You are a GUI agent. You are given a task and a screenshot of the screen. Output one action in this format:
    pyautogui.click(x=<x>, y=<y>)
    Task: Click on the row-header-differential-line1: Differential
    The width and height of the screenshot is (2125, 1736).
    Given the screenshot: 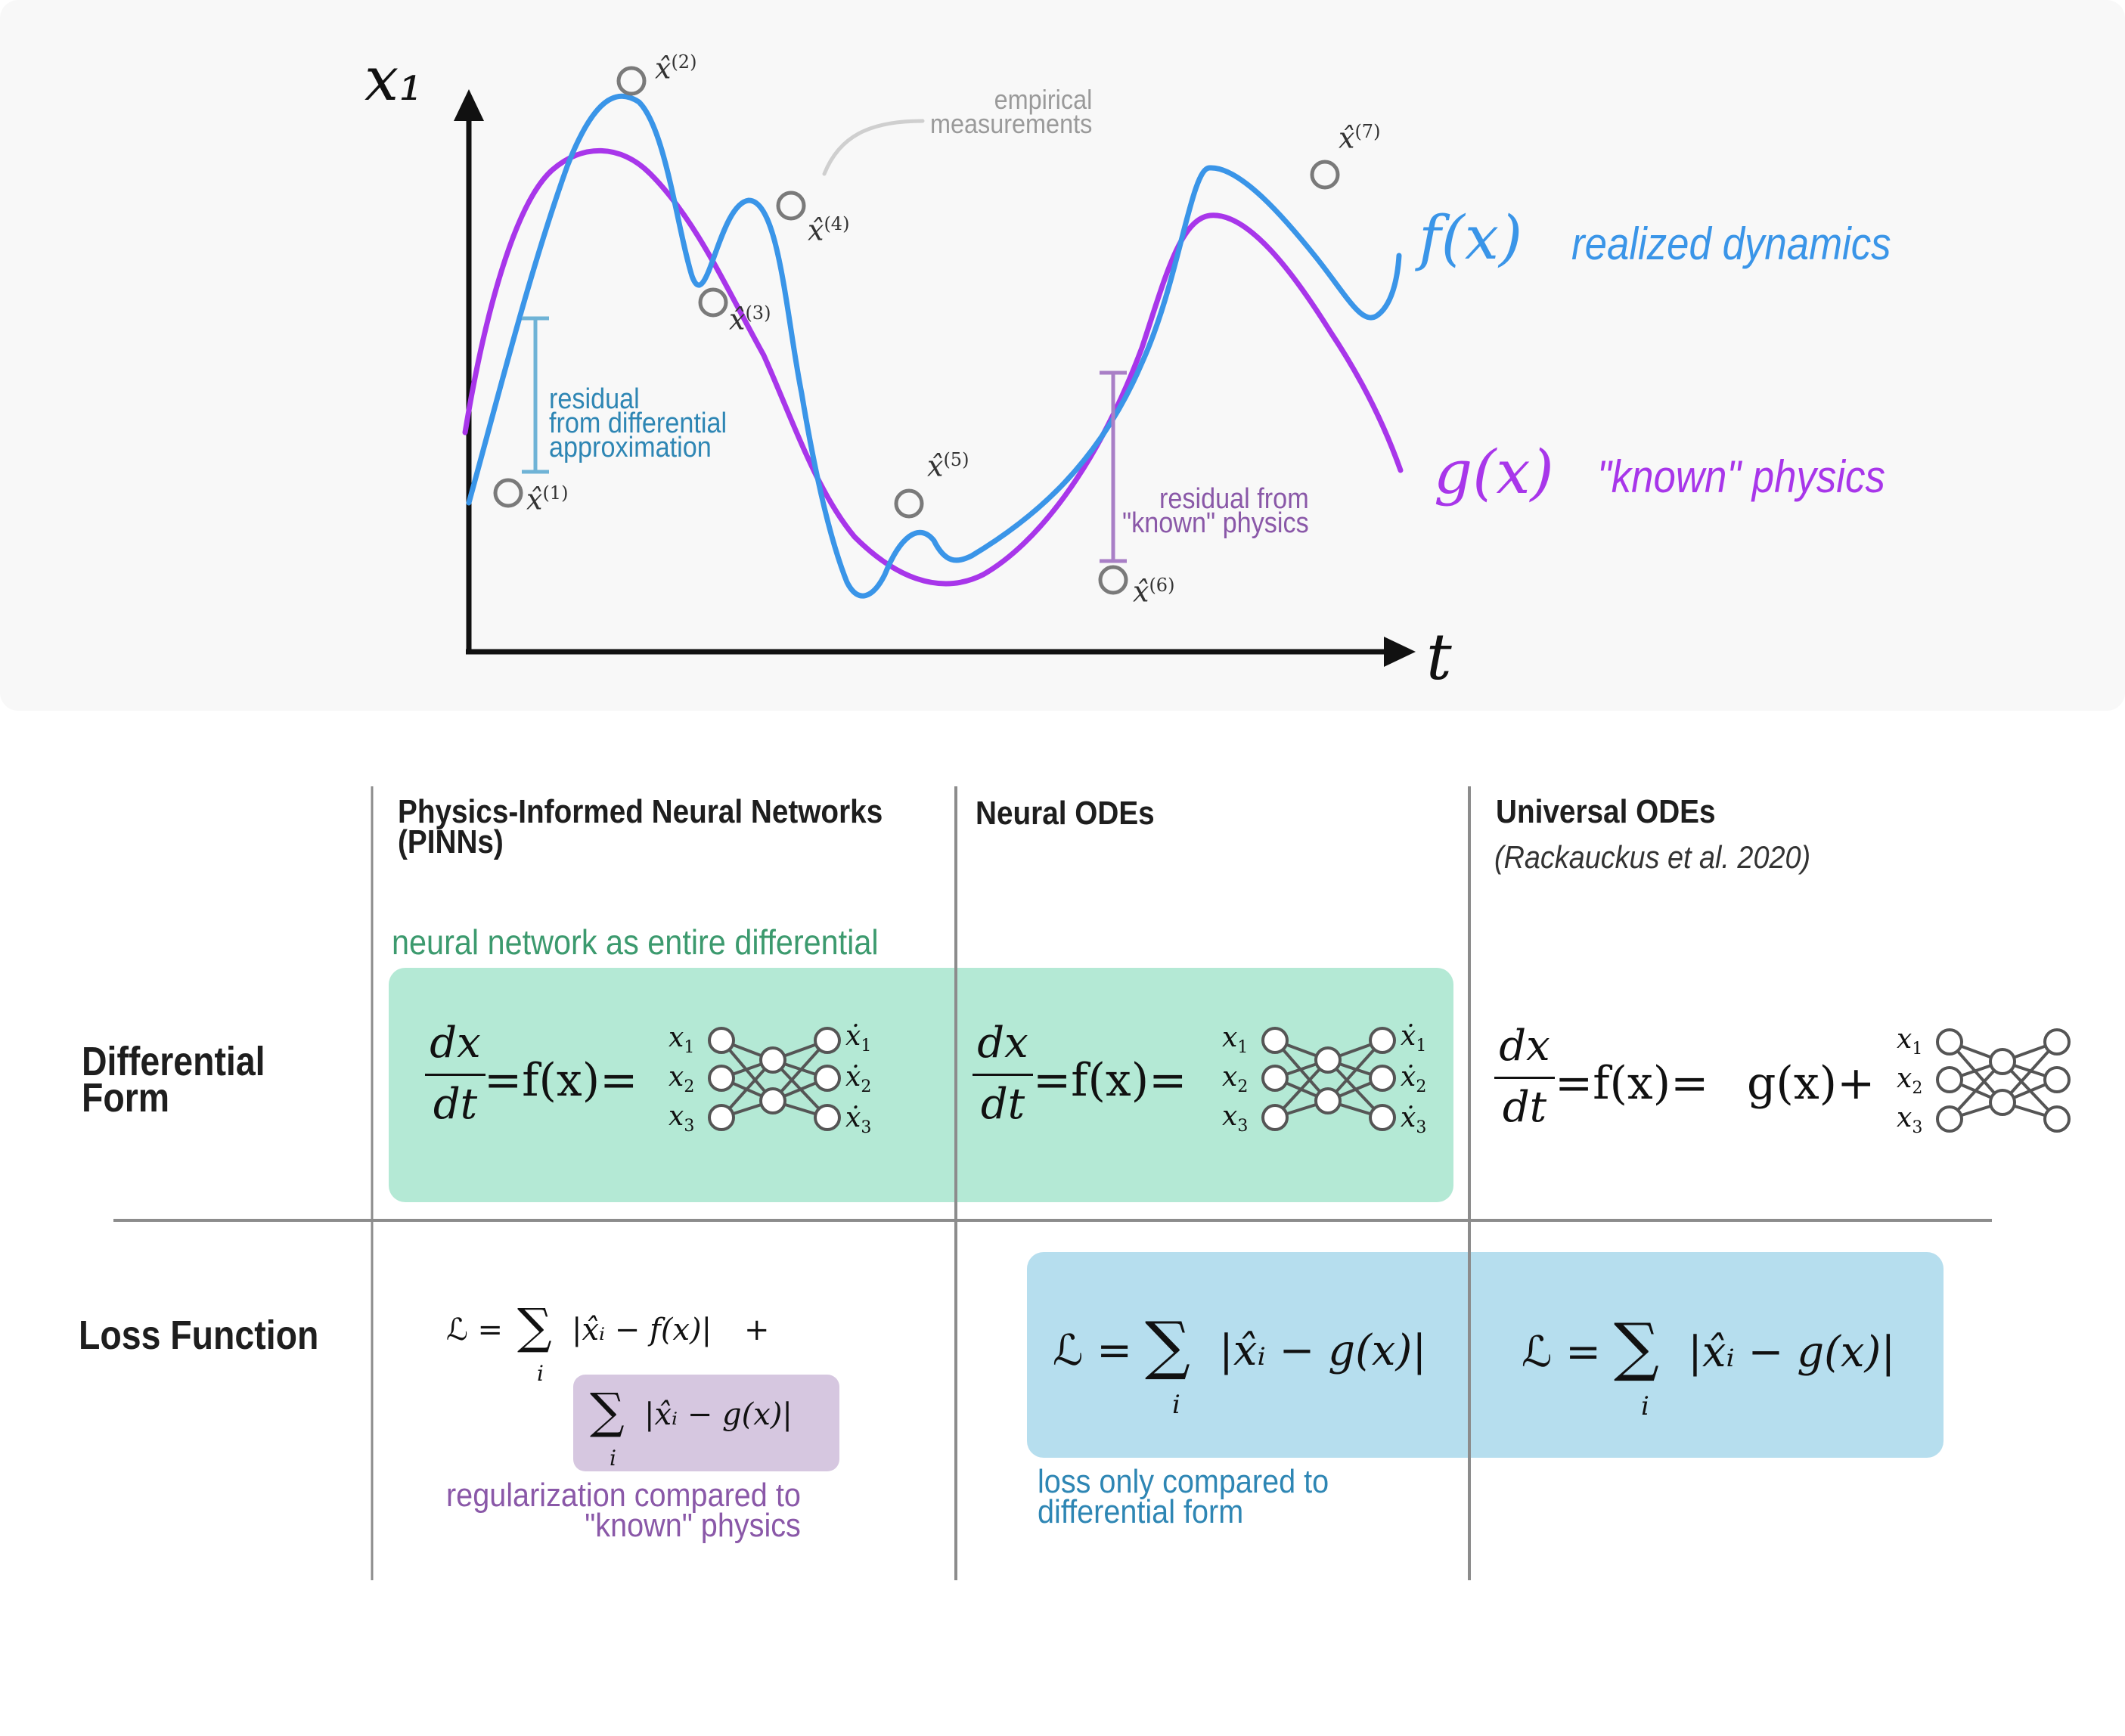 What is the action you would take?
    pyautogui.click(x=173, y=1061)
    